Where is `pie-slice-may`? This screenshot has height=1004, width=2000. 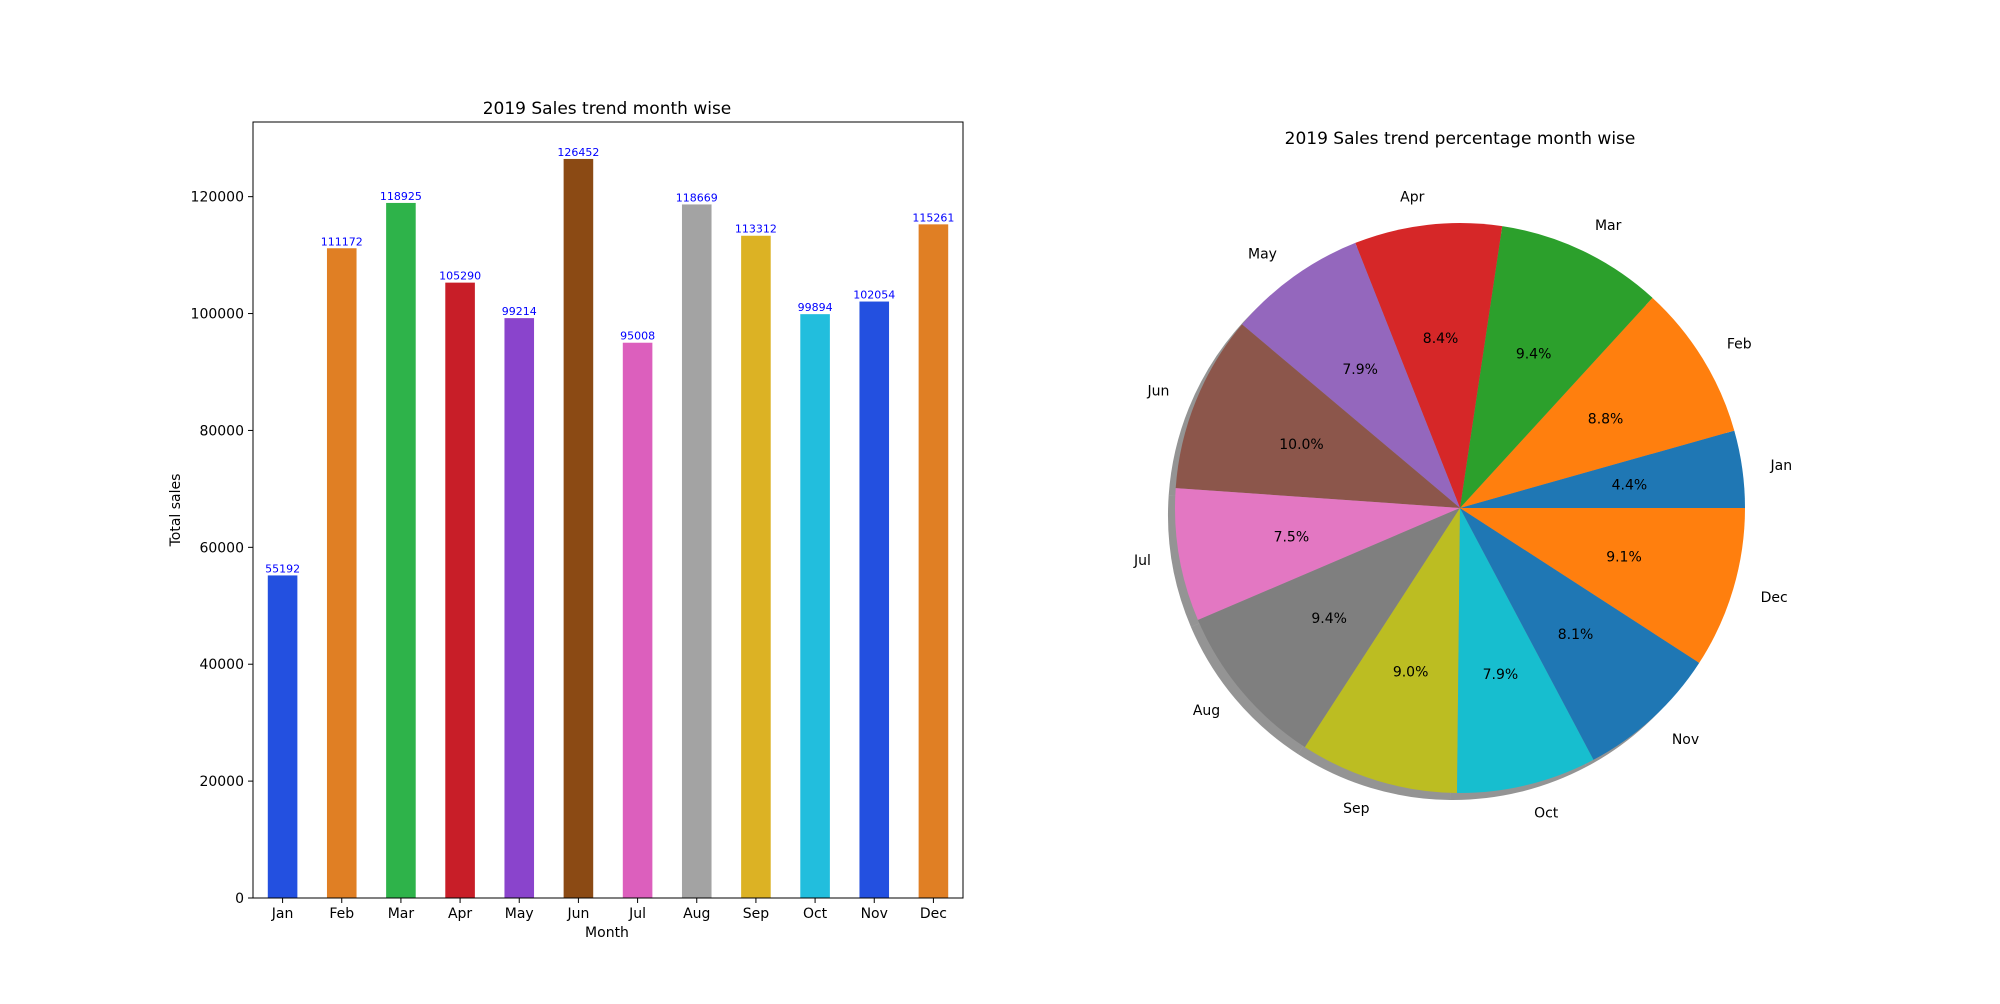 pie-slice-may is located at coordinates (1351, 375).